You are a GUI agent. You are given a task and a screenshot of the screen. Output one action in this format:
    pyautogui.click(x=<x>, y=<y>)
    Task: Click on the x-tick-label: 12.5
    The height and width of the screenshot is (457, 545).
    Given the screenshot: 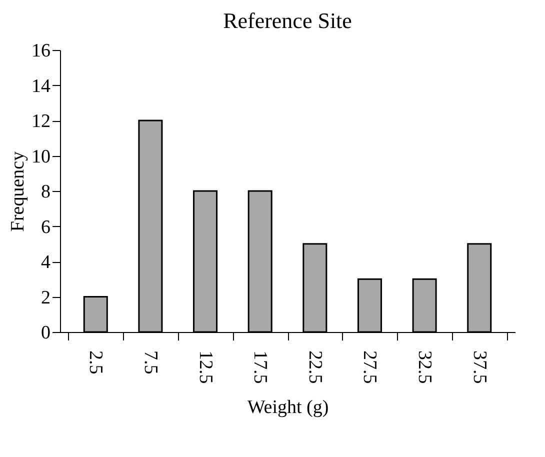 What is the action you would take?
    pyautogui.click(x=205, y=367)
    